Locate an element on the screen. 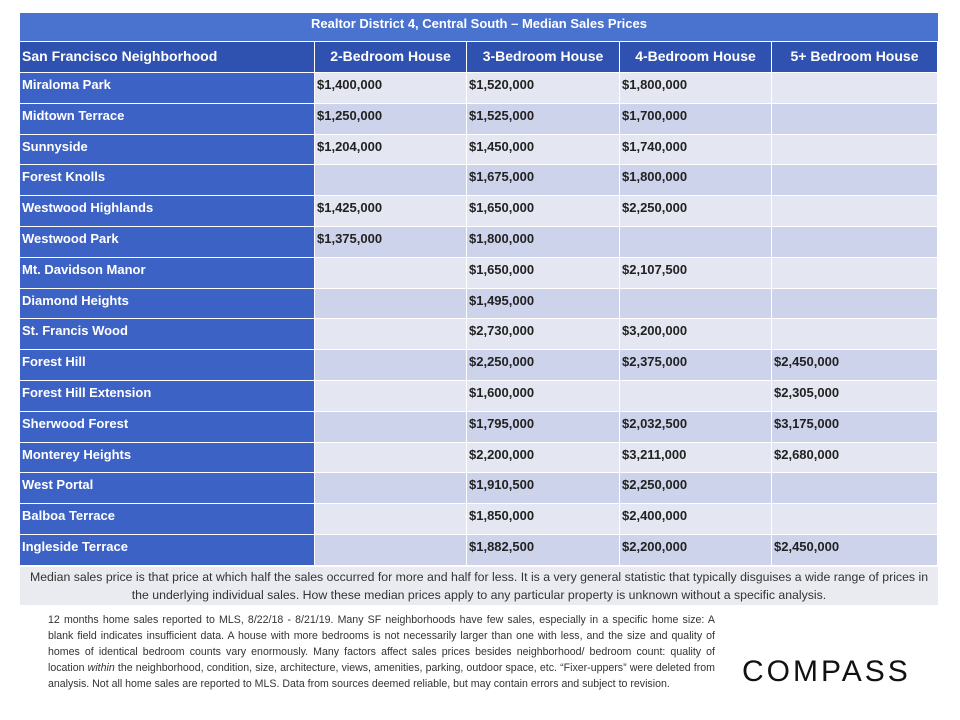 Image resolution: width=960 pixels, height=720 pixels. neighborhood-cell: West Portal is located at coordinates (167, 489).